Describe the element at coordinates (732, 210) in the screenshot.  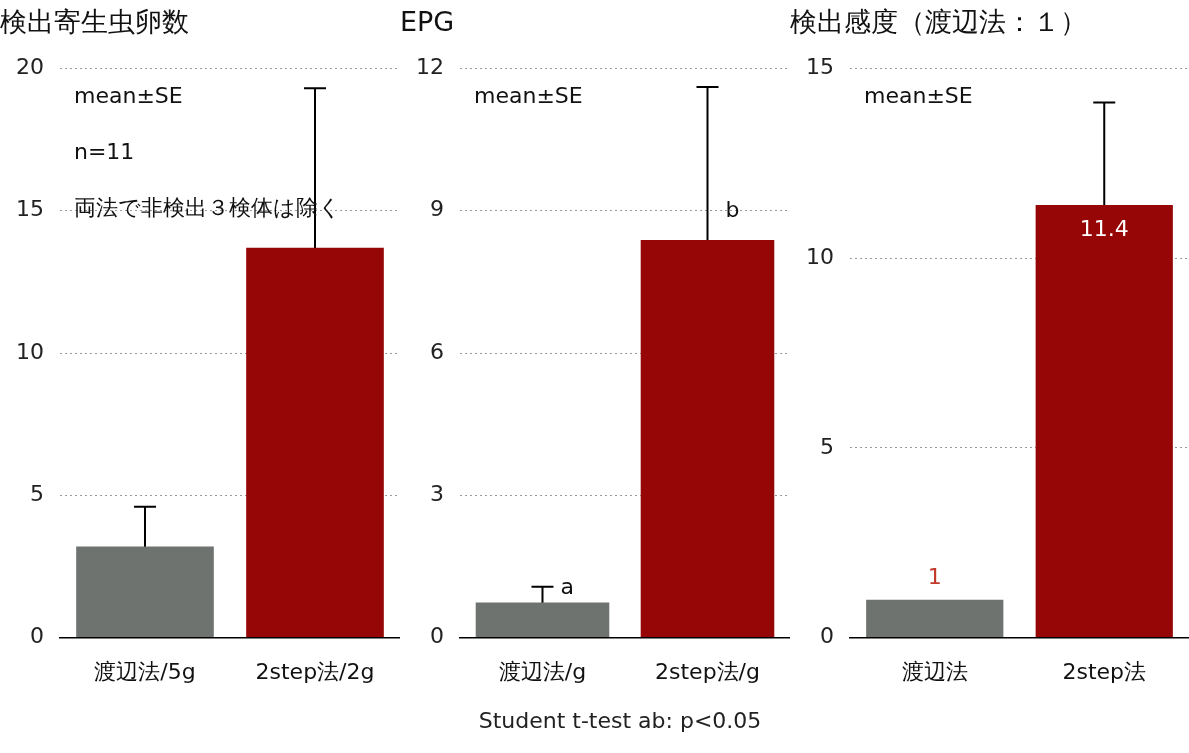
I see `annotation: b` at that location.